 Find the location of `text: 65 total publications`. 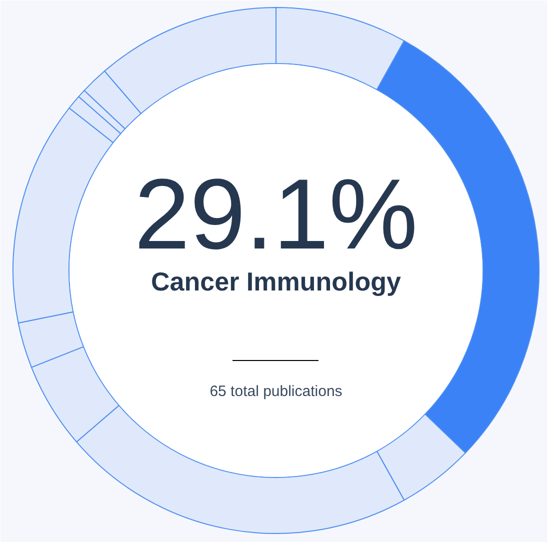

text: 65 total publications is located at coordinates (276, 391).